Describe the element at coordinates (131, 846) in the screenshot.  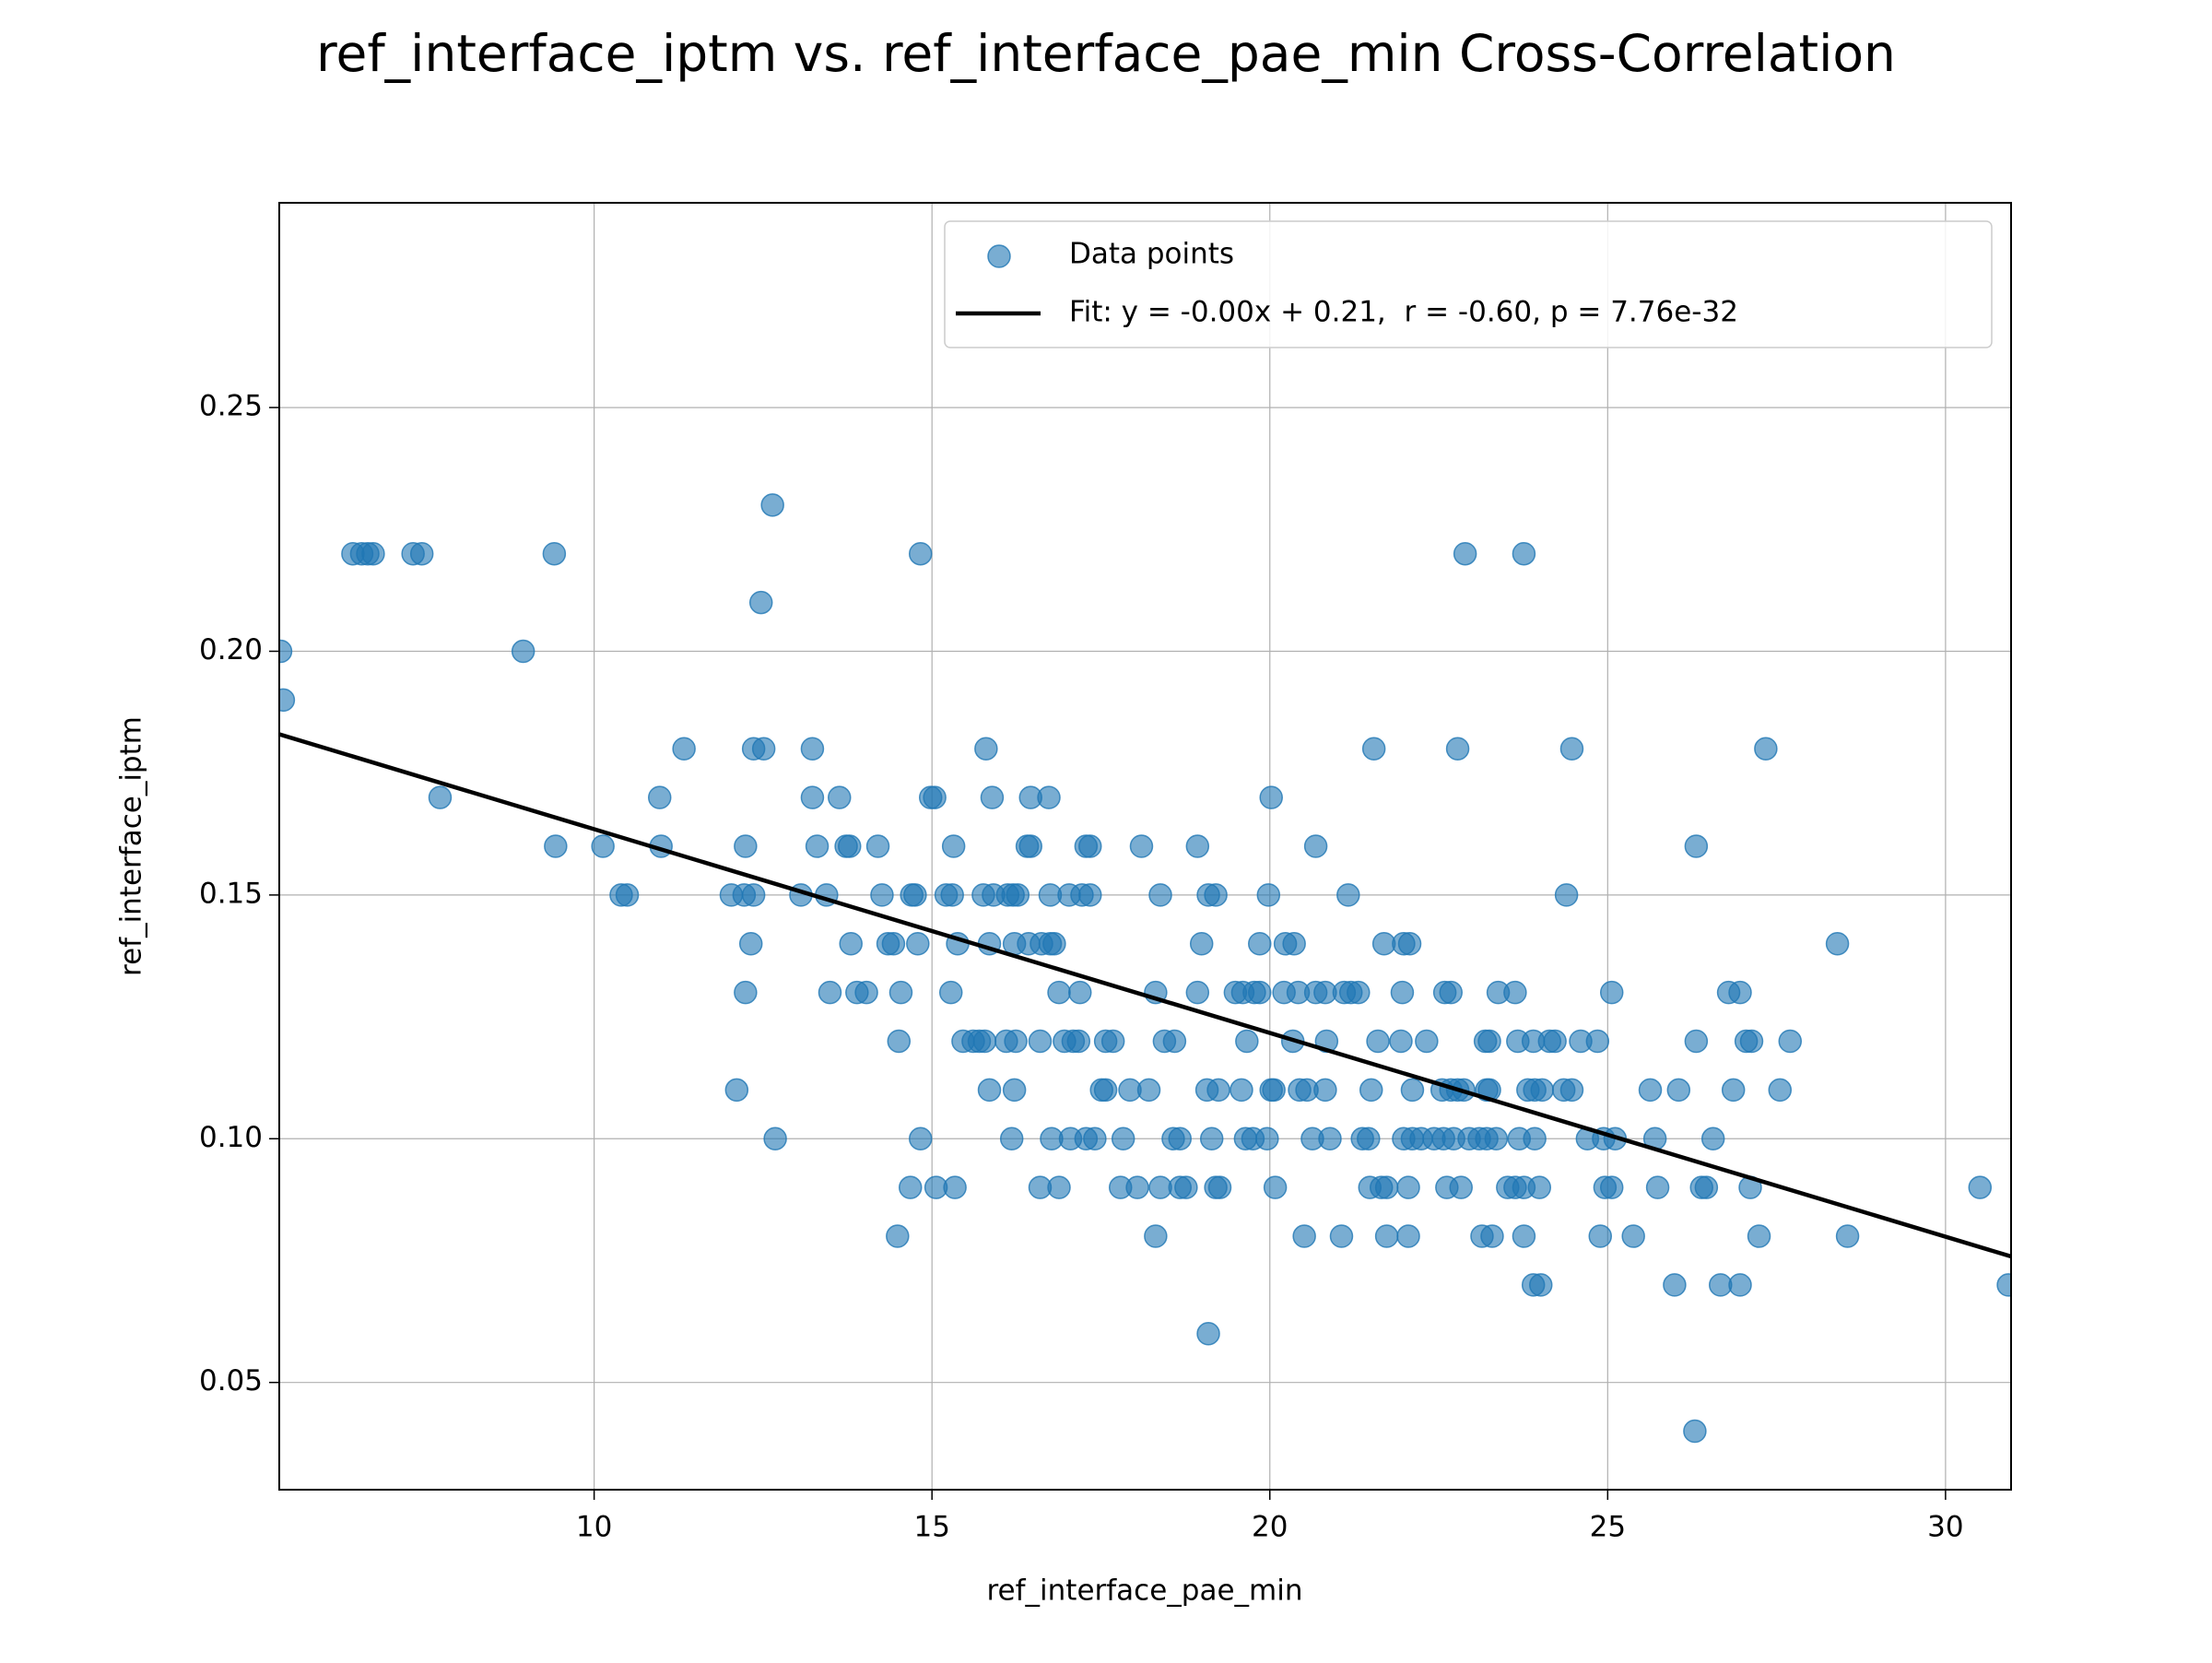
I see `y-axis-label: ref_interface_iptm` at that location.